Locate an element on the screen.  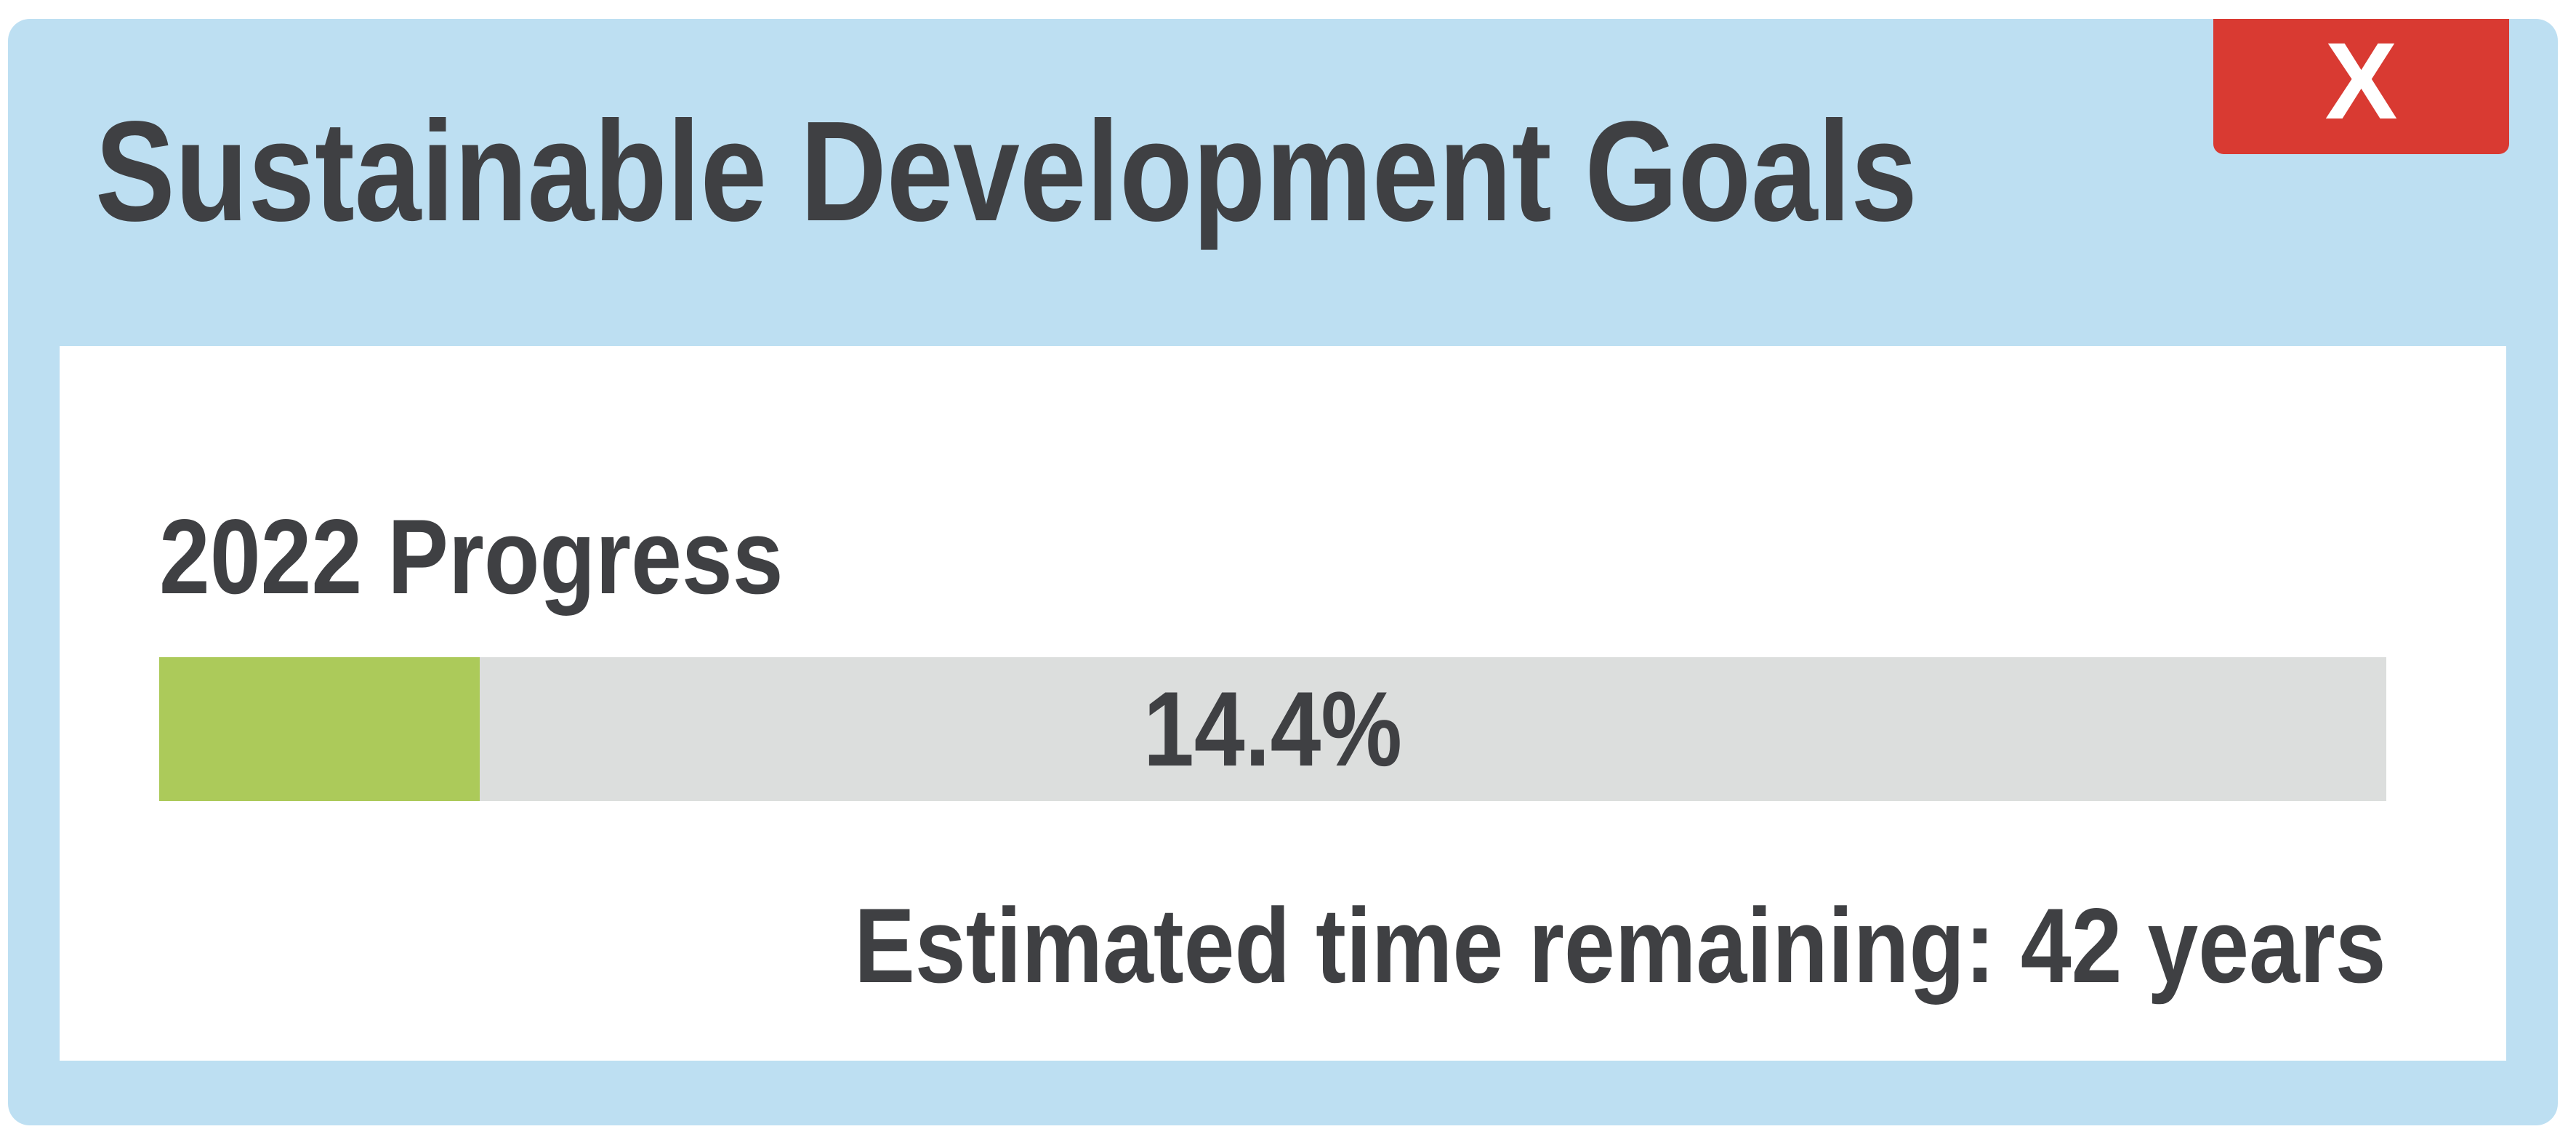
progress-heading: 2022 Progress is located at coordinates (471, 557).